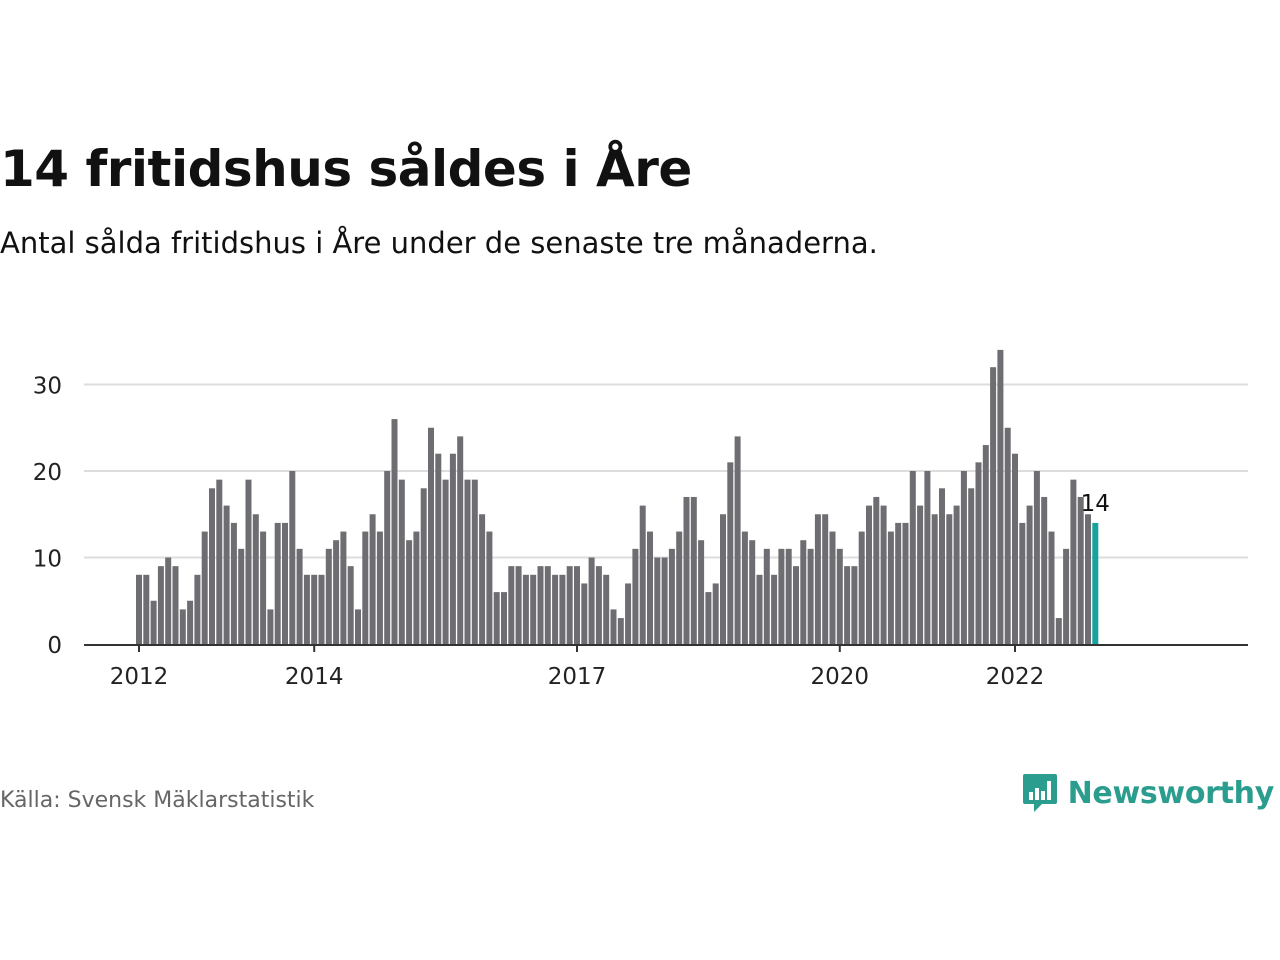 This screenshot has width=1280, height=960. I want to click on x-tick-label: 2012, so click(139, 677).